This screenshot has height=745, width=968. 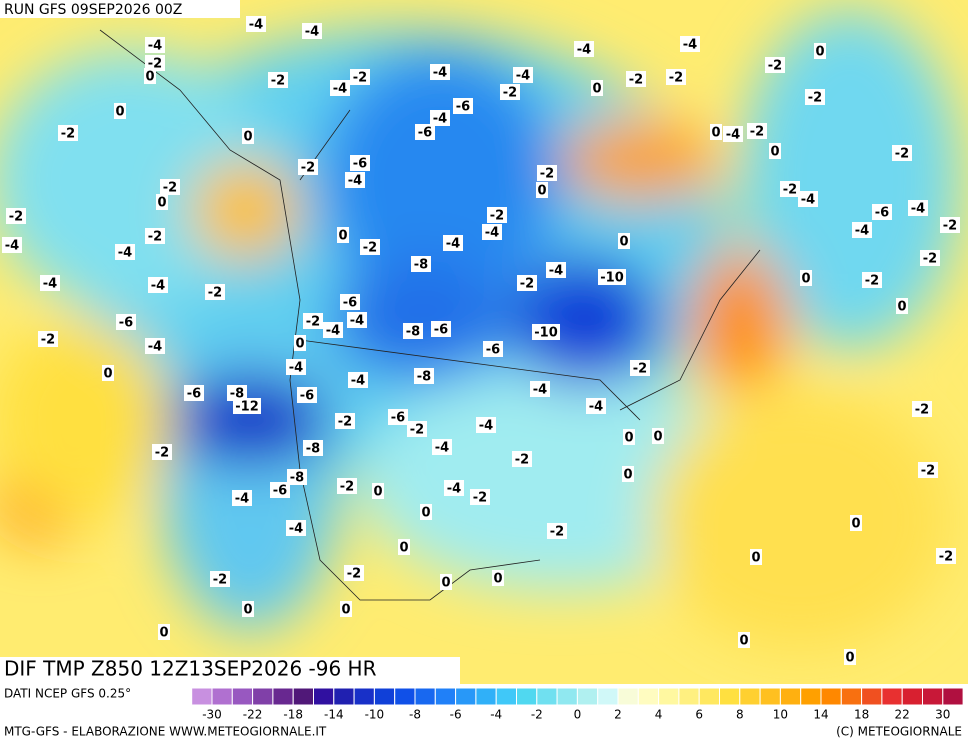 What do you see at coordinates (415, 715) in the screenshot?
I see `colorbar-tick-label: -8` at bounding box center [415, 715].